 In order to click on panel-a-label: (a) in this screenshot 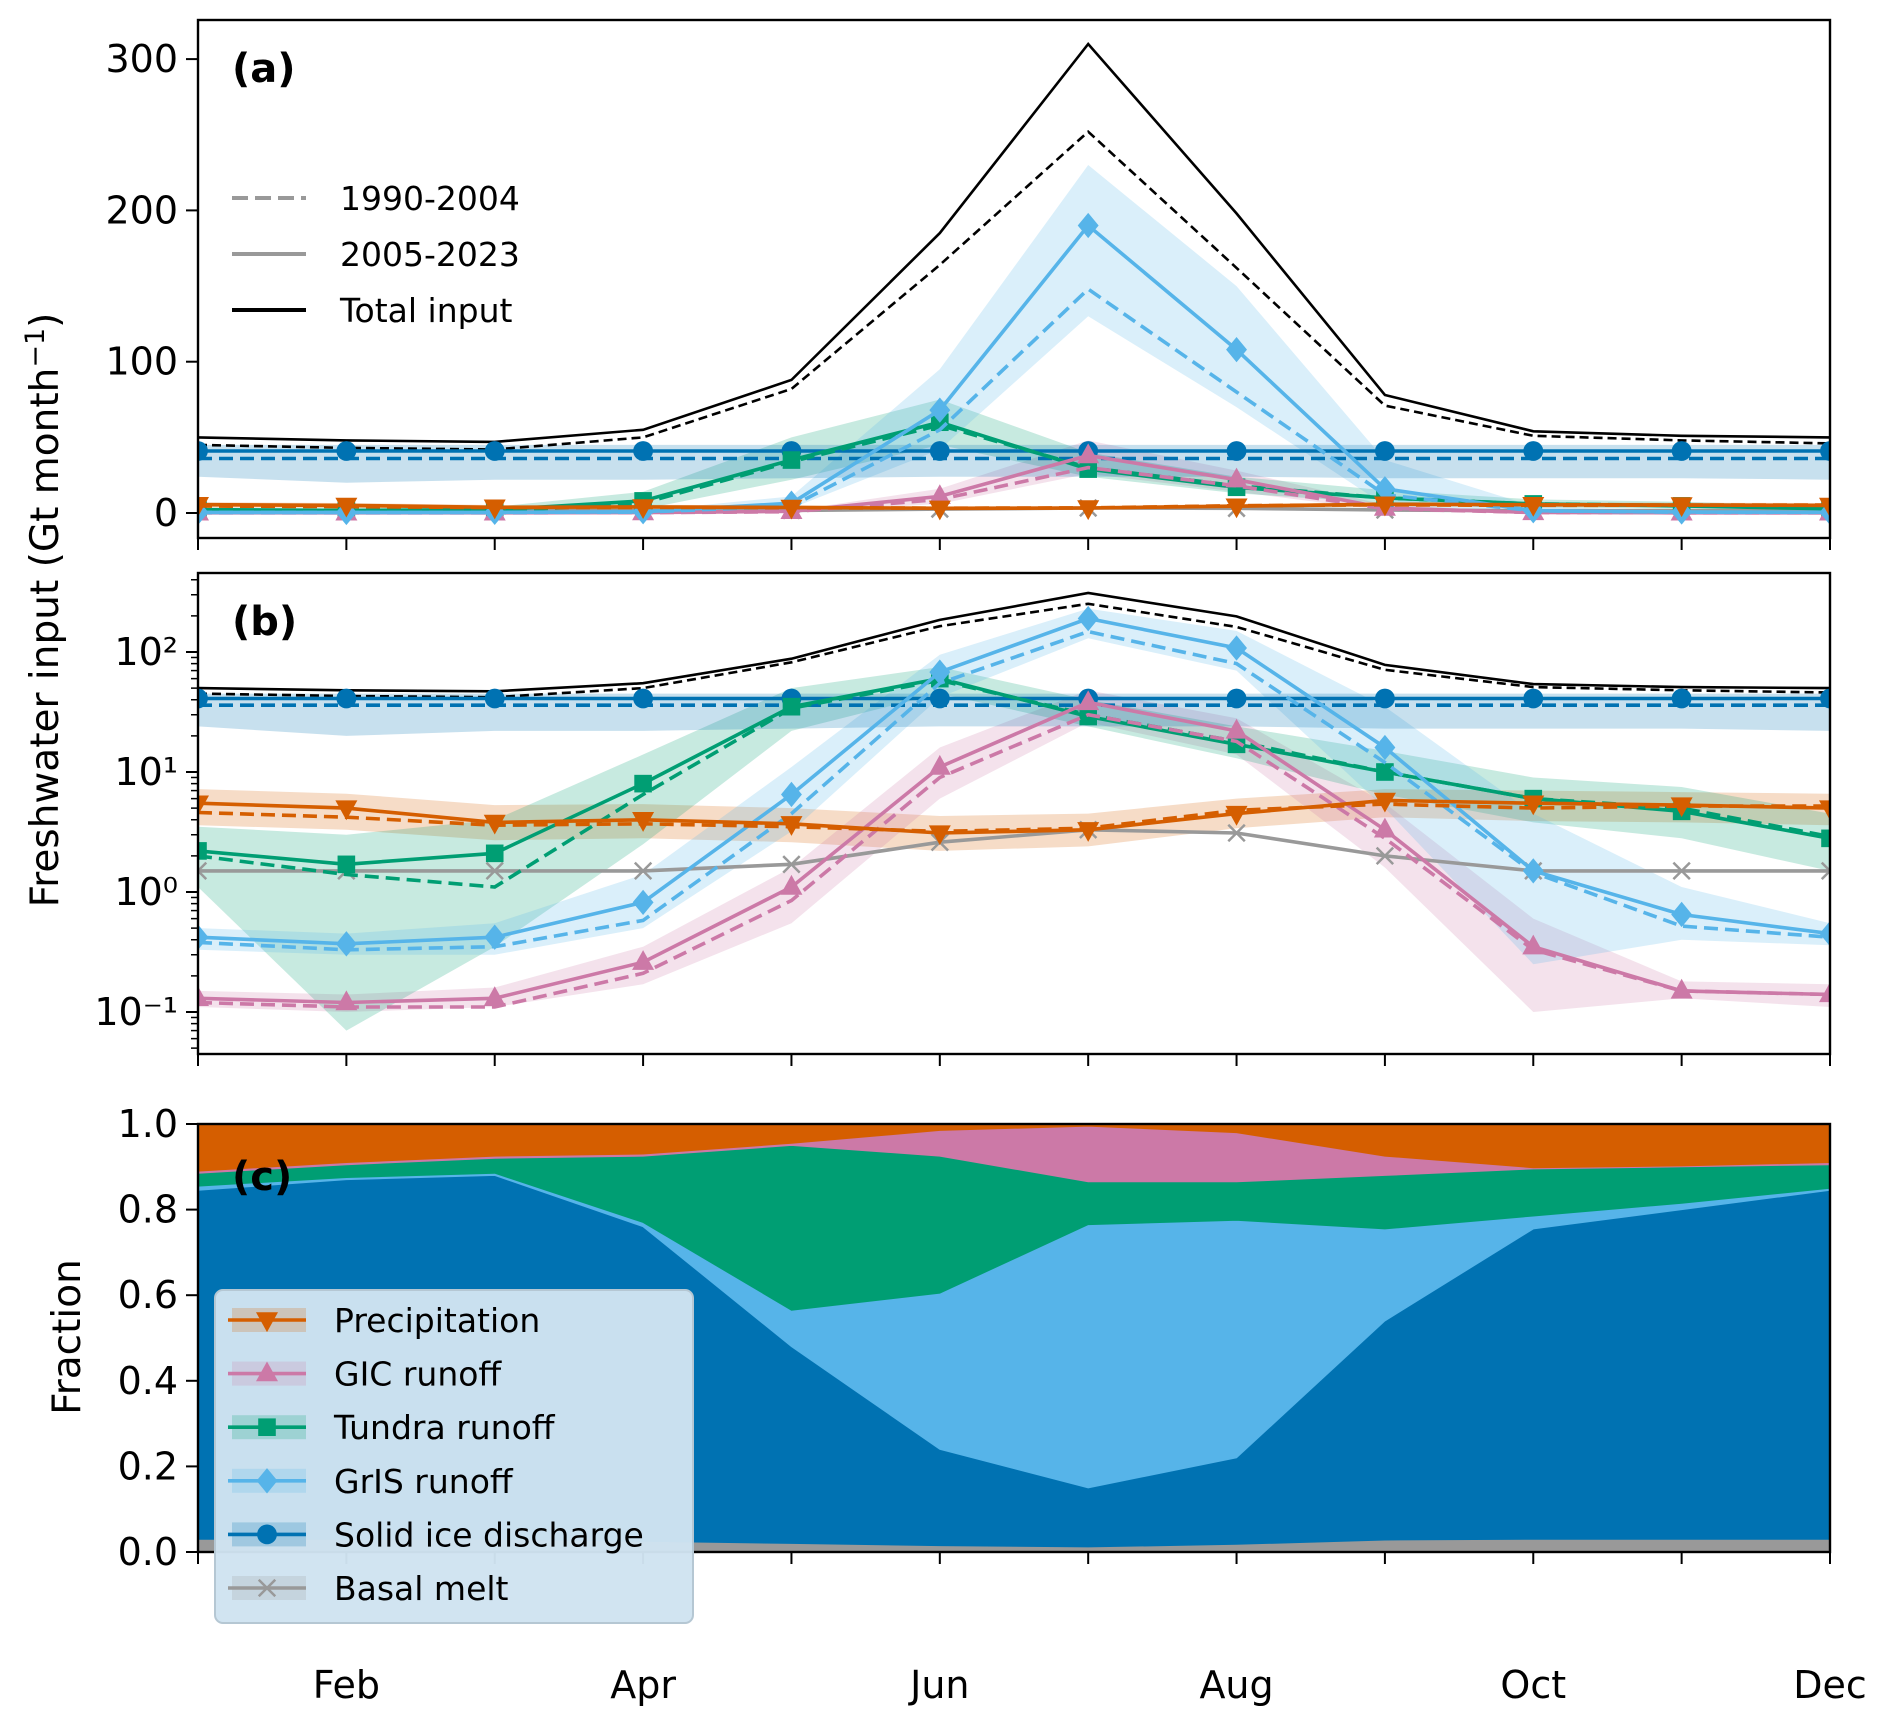, I will do `click(264, 69)`.